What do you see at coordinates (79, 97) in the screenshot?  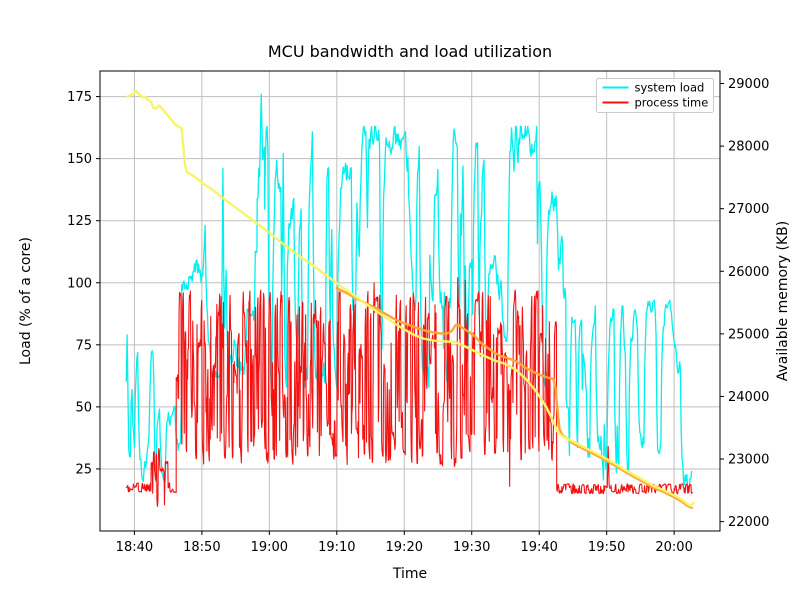 I see `y-left-tick-label: 175` at bounding box center [79, 97].